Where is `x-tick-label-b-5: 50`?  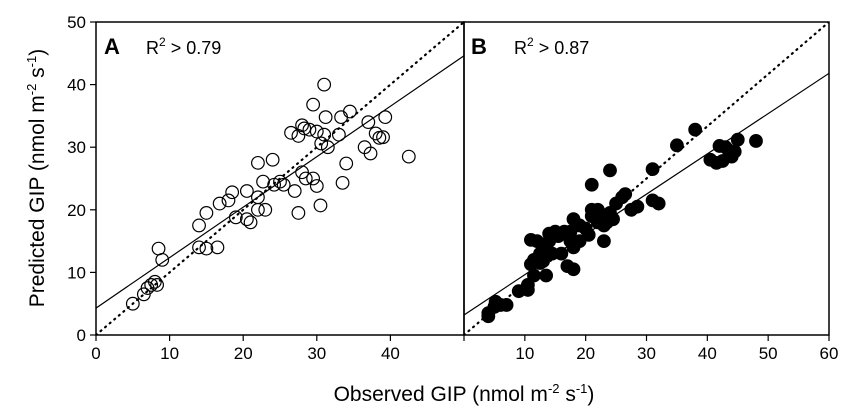
x-tick-label-b-5: 50 is located at coordinates (768, 353).